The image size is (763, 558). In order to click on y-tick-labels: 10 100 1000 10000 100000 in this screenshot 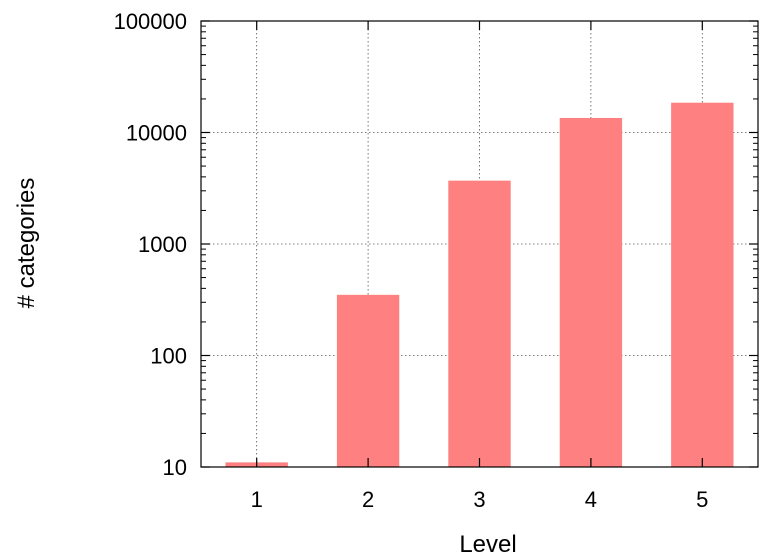, I will do `click(150, 244)`.